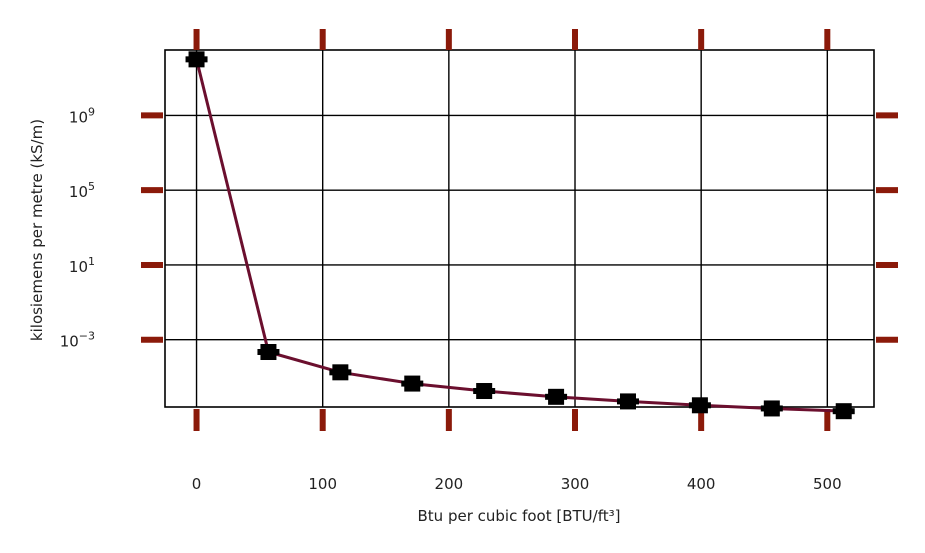 The width and height of the screenshot is (925, 553). I want to click on x-tick-label: 500, so click(827, 484).